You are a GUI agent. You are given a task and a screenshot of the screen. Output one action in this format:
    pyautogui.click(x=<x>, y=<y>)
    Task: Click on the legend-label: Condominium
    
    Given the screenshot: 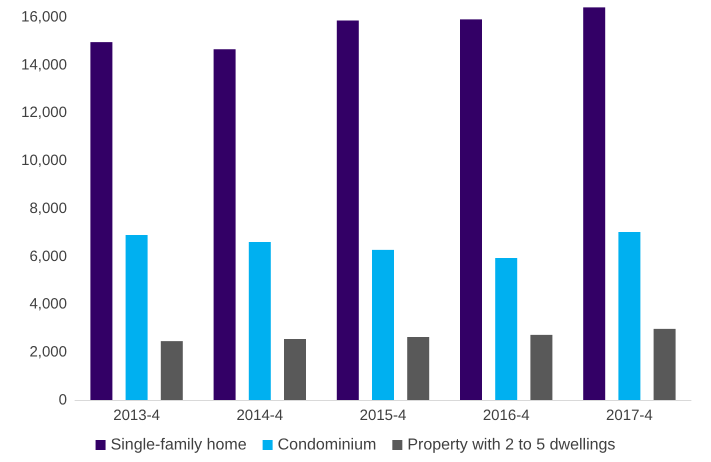 What is the action you would take?
    pyautogui.click(x=327, y=445)
    